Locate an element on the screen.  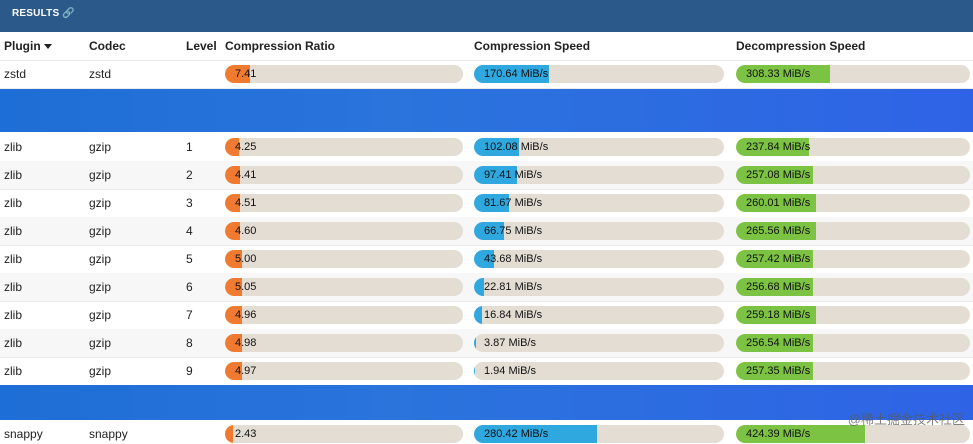
compression-ratio-value: 4.60 is located at coordinates (246, 231).